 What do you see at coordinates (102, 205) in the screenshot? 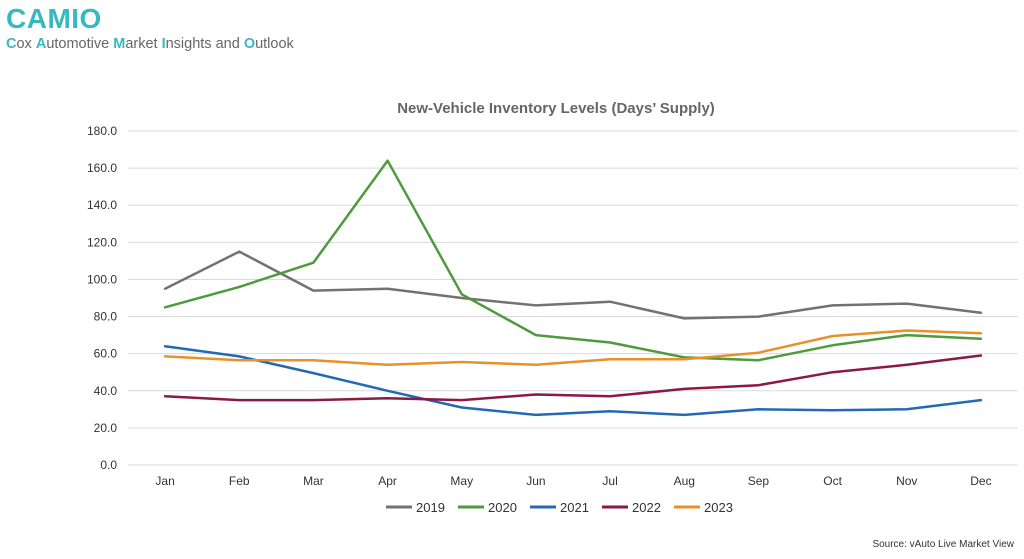
I see `y-tick-label: 140.0` at bounding box center [102, 205].